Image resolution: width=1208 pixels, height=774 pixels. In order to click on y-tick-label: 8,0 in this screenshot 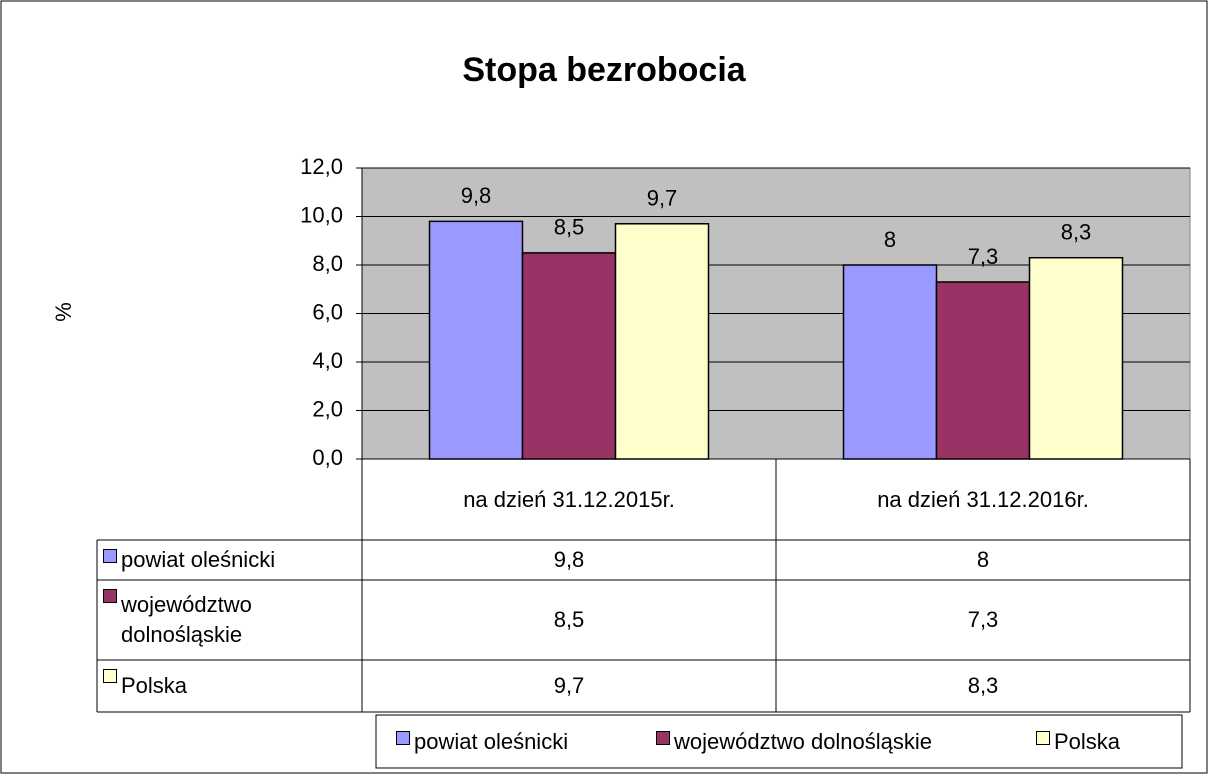, I will do `click(327, 263)`.